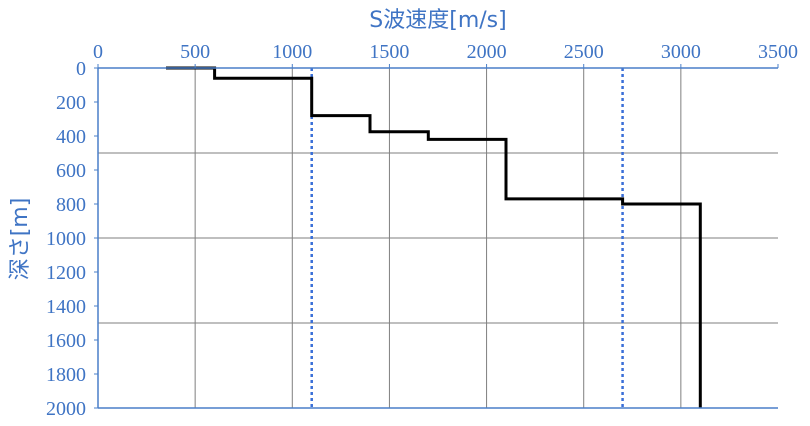 The height and width of the screenshot is (426, 810). Describe the element at coordinates (487, 52) in the screenshot. I see `x-tick-label: 2000` at that location.